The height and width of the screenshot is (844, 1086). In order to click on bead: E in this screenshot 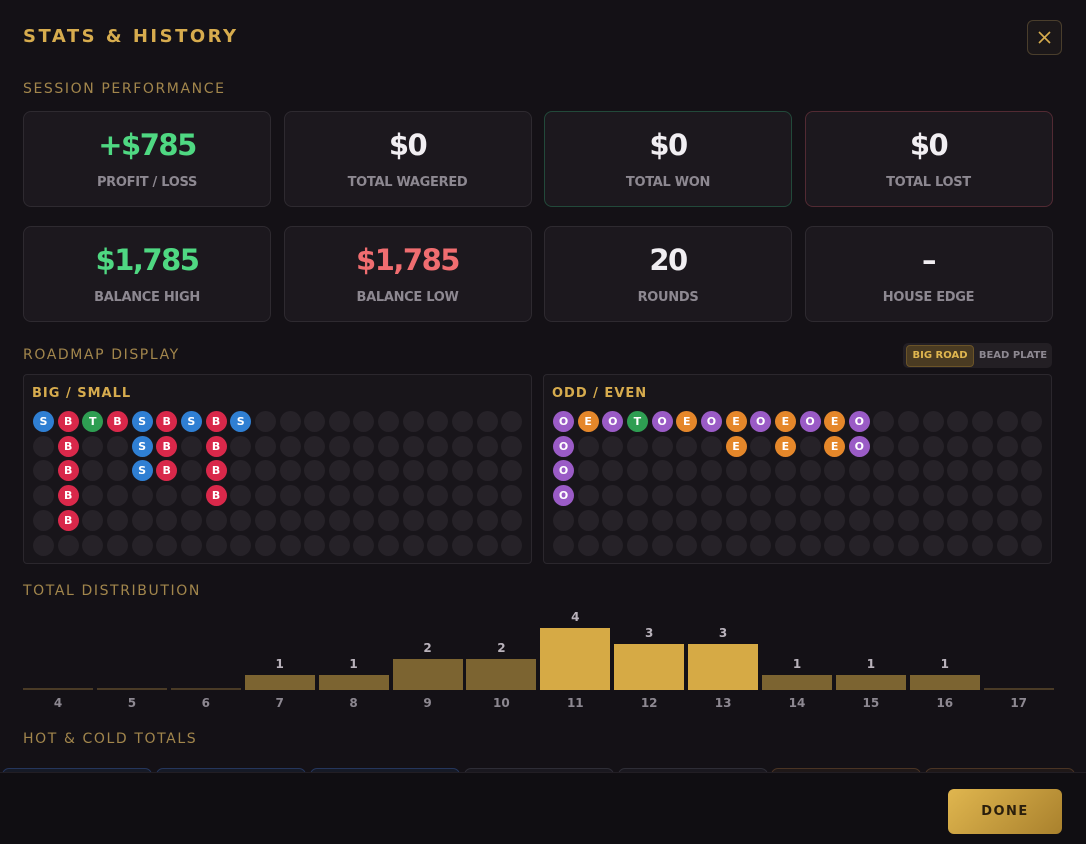, I will do `click(687, 421)`.